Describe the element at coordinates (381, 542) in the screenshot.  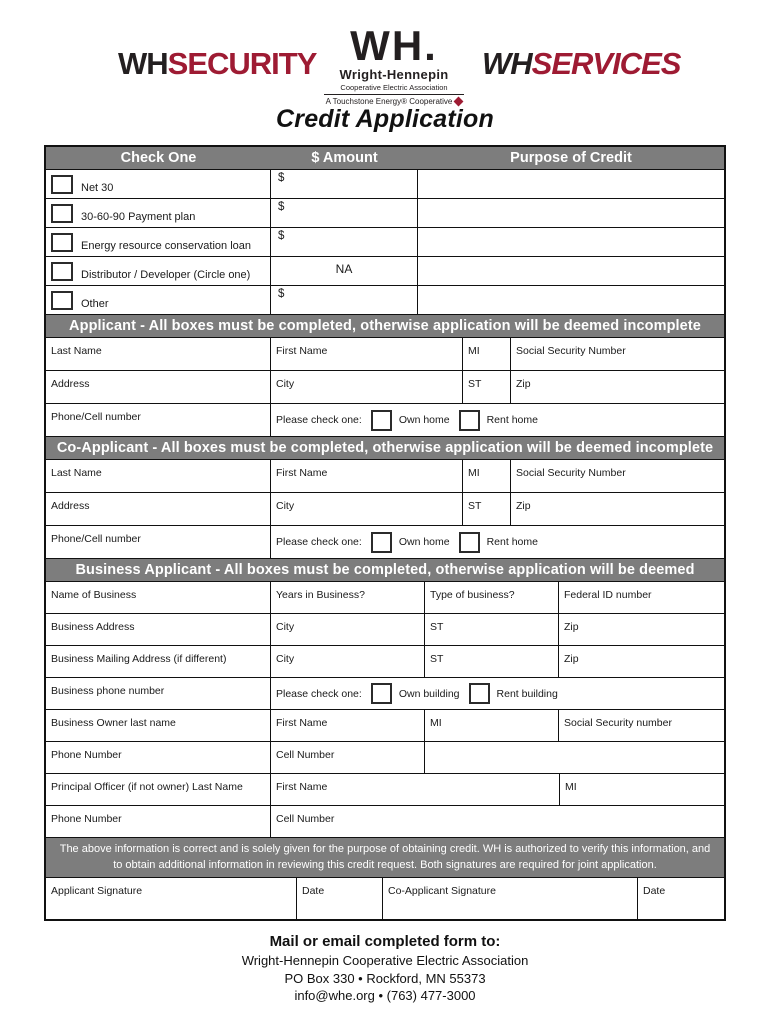
I see `co-own-home-checkbox` at that location.